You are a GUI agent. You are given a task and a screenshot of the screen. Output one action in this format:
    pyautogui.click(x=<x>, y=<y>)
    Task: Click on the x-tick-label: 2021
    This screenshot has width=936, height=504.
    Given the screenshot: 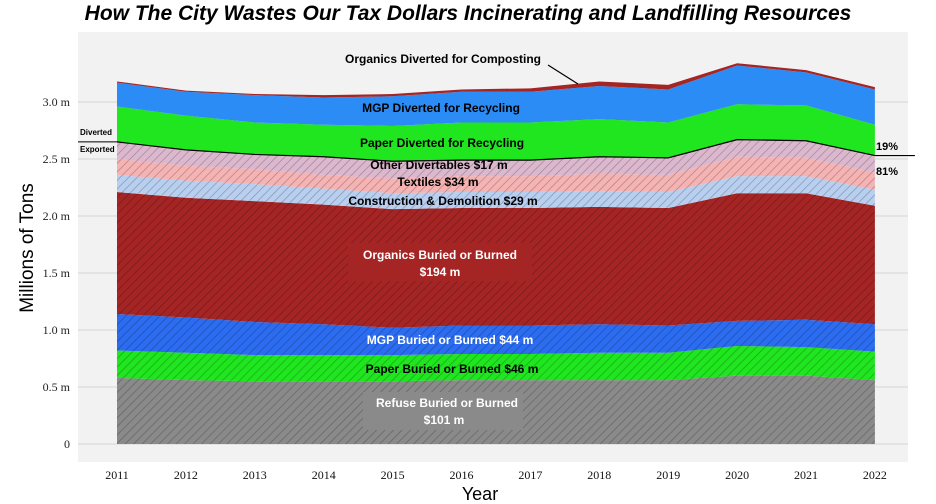 What is the action you would take?
    pyautogui.click(x=806, y=475)
    